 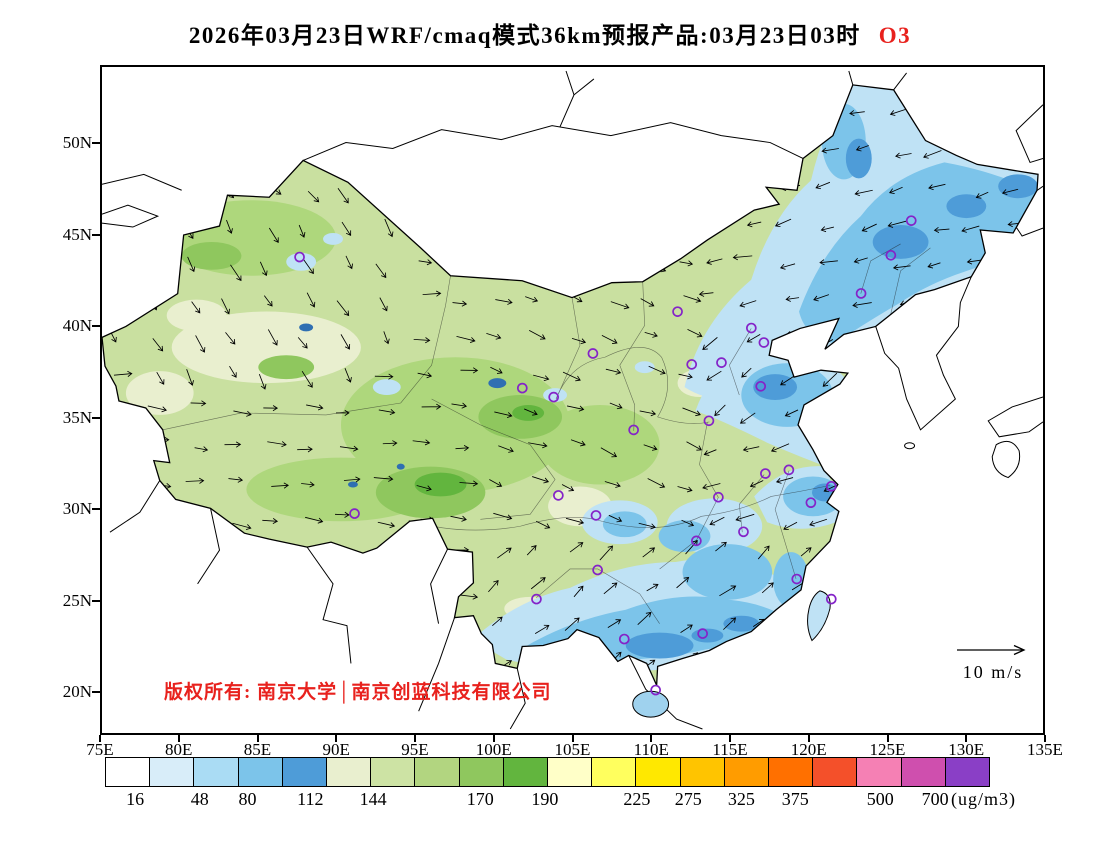 I want to click on lat-tickmark, so click(x=96, y=600).